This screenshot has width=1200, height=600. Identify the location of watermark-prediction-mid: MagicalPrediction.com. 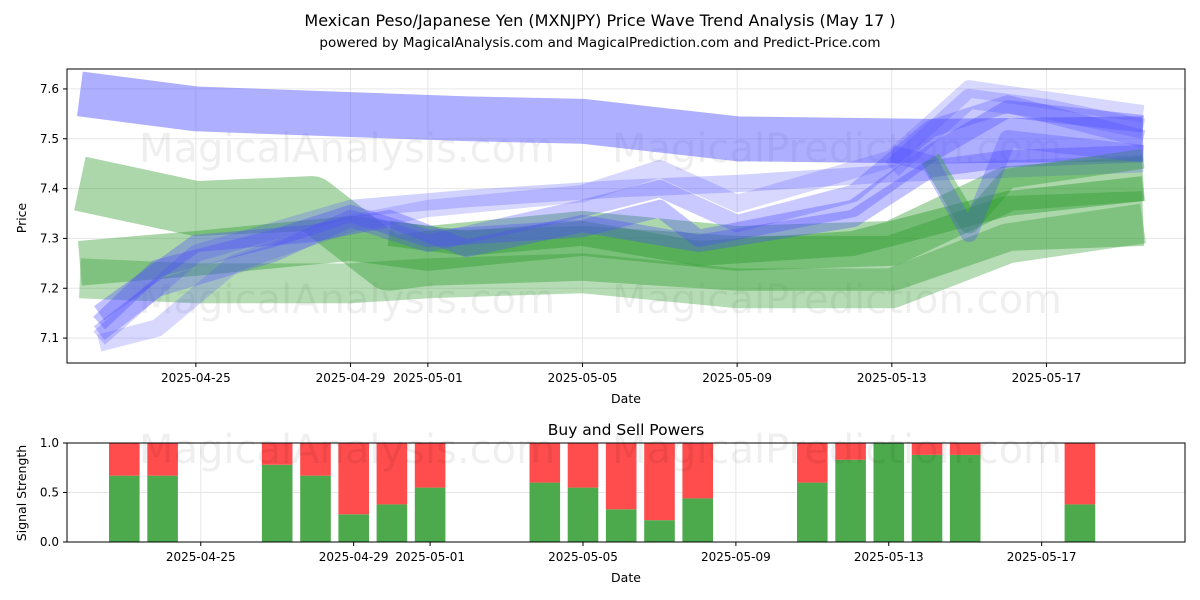
(837, 300).